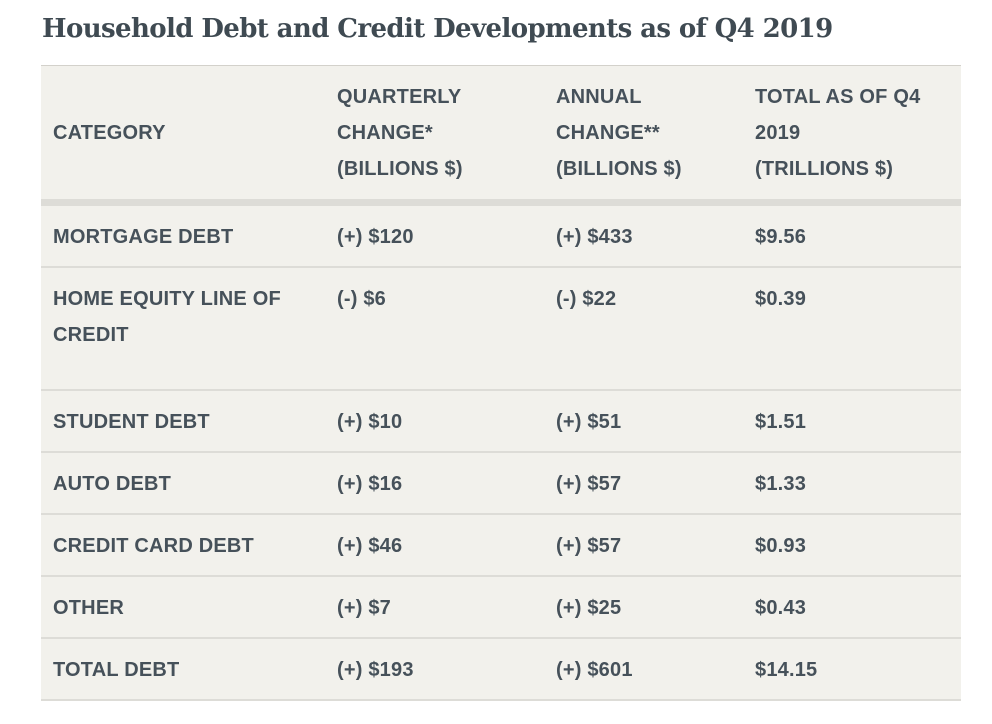  Describe the element at coordinates (399, 96) in the screenshot. I see `header-quarterly-line-1: QUARTERLY` at that location.